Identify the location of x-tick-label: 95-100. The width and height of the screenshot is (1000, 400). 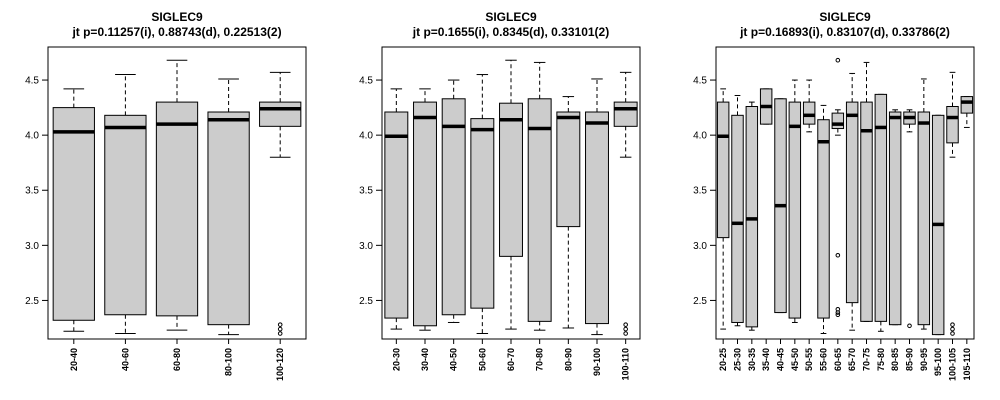
(938, 362).